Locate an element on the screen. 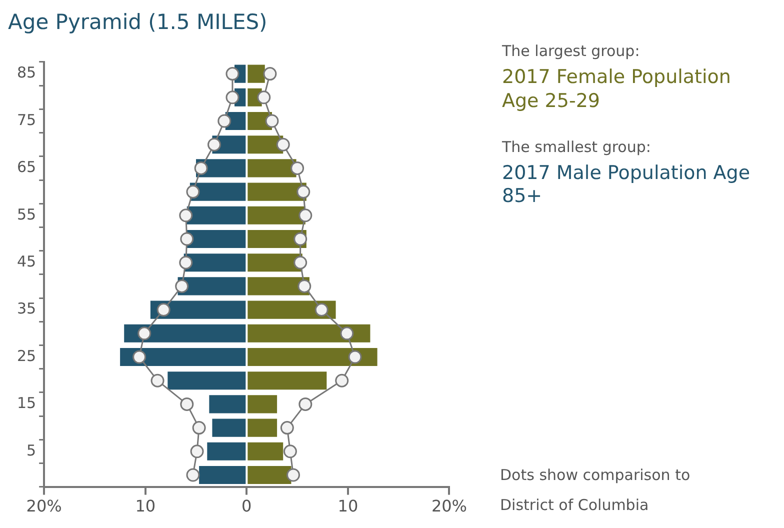 This screenshot has height=528, width=784. y-tick-label: 55 is located at coordinates (26, 214).